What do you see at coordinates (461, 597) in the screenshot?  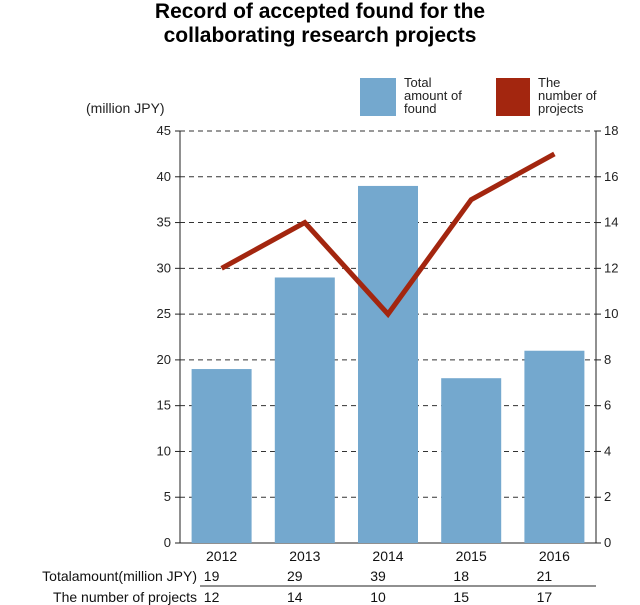 I see `table-cell: 15` at bounding box center [461, 597].